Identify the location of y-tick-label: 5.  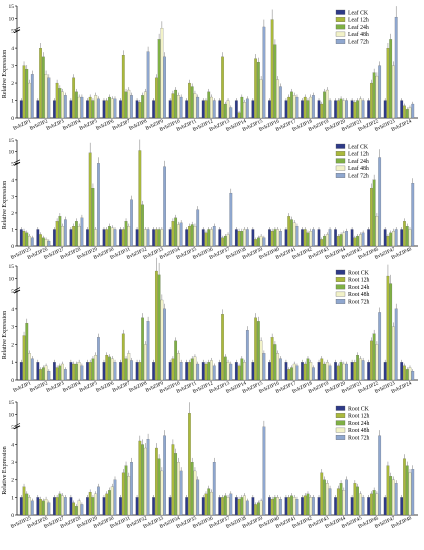
(12, 428).